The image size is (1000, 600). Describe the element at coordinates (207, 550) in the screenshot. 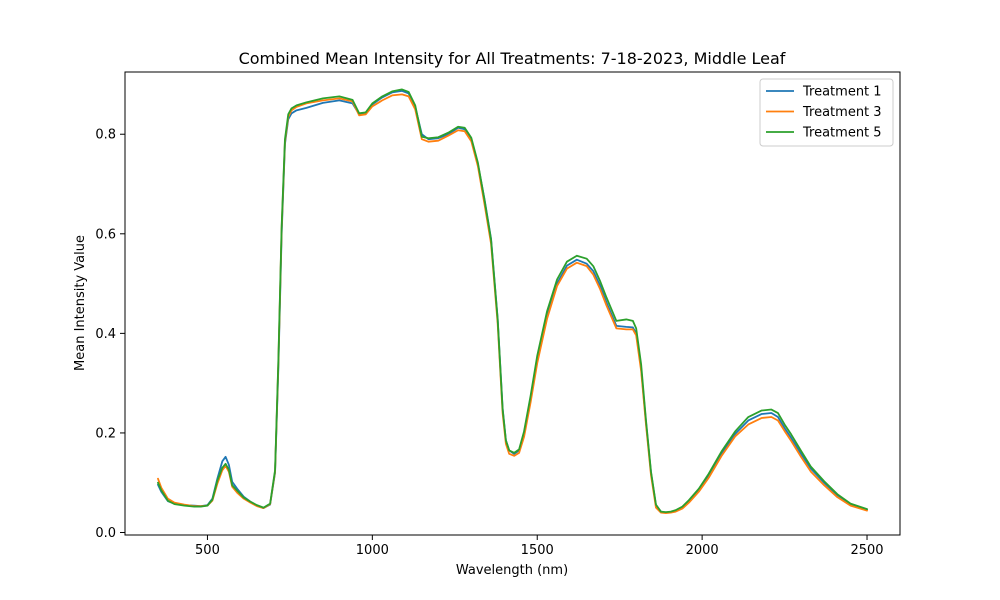

I see `x-tick-label: 500` at that location.